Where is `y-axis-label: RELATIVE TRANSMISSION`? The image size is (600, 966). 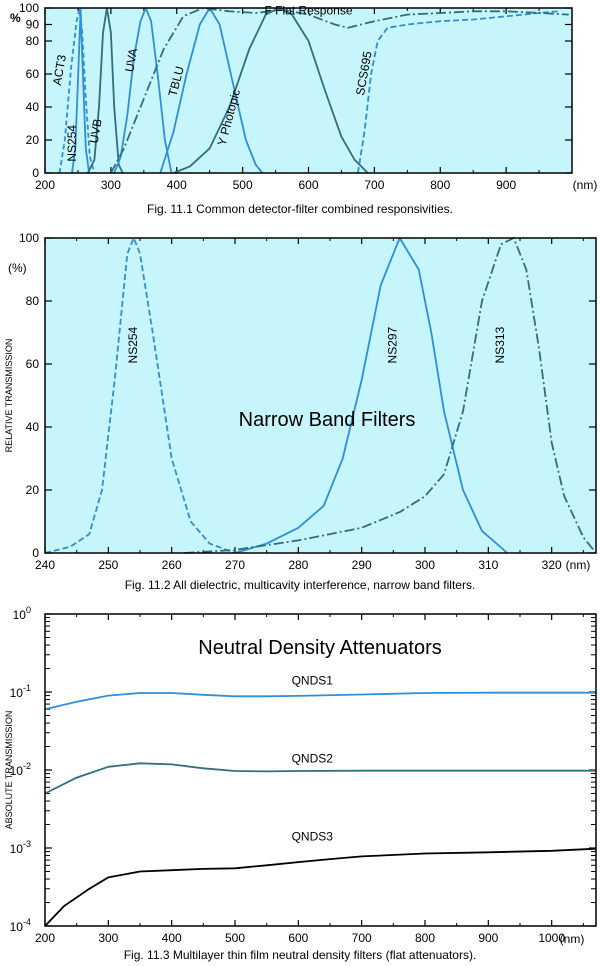
y-axis-label: RELATIVE TRANSMISSION is located at coordinates (9, 396).